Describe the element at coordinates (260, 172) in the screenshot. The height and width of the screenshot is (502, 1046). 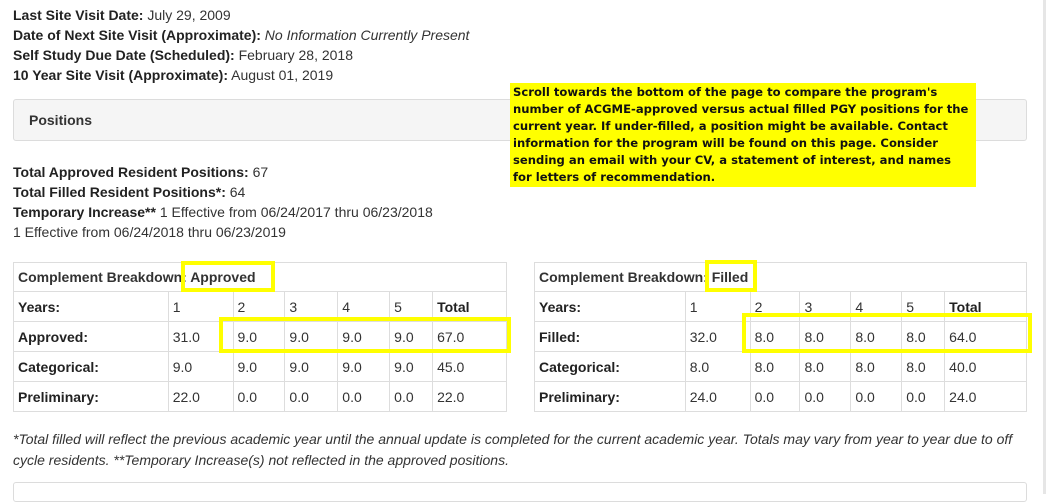
I see `total-approved-value: 67` at that location.